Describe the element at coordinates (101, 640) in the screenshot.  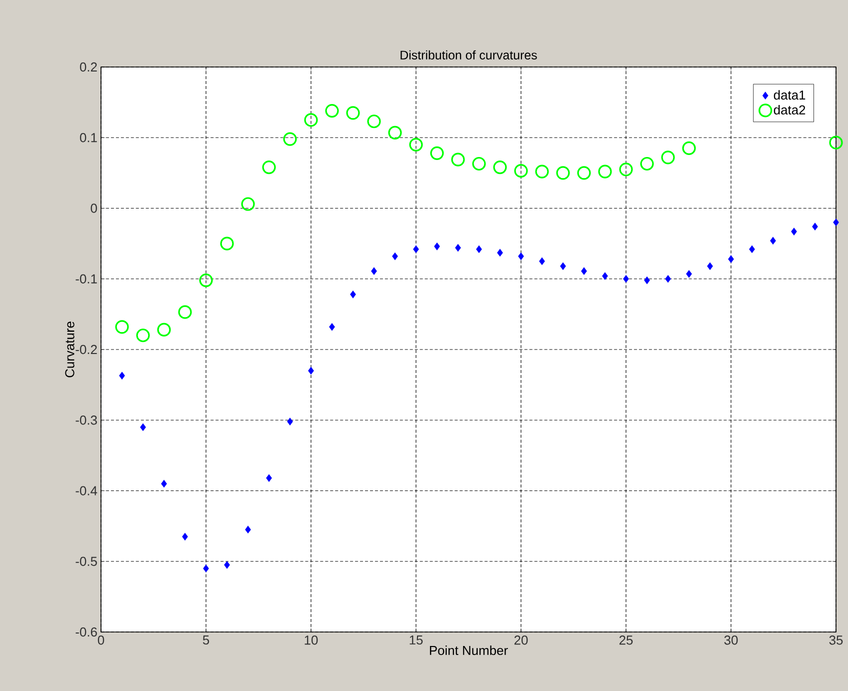
I see `x-tick-label: 0` at that location.